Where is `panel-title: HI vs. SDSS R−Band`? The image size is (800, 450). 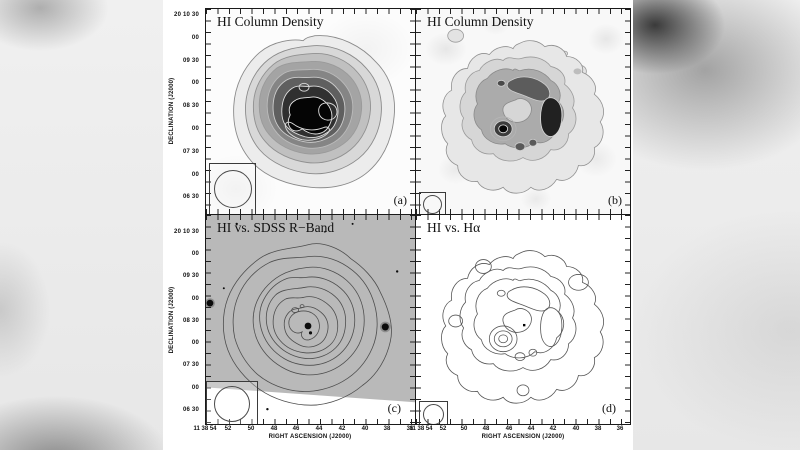 panel-title: HI vs. SDSS R−Band is located at coordinates (276, 227).